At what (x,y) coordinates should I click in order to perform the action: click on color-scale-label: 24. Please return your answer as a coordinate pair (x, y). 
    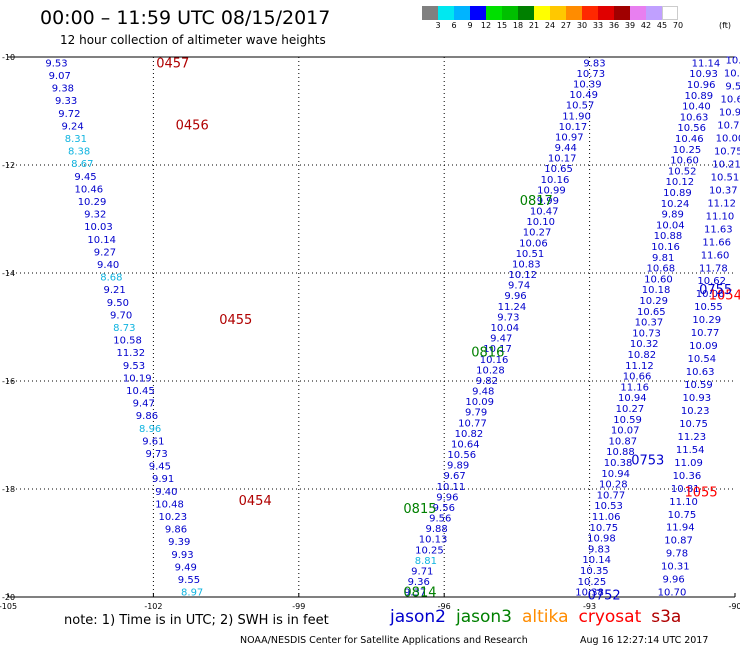
    Looking at the image, I should click on (550, 25).